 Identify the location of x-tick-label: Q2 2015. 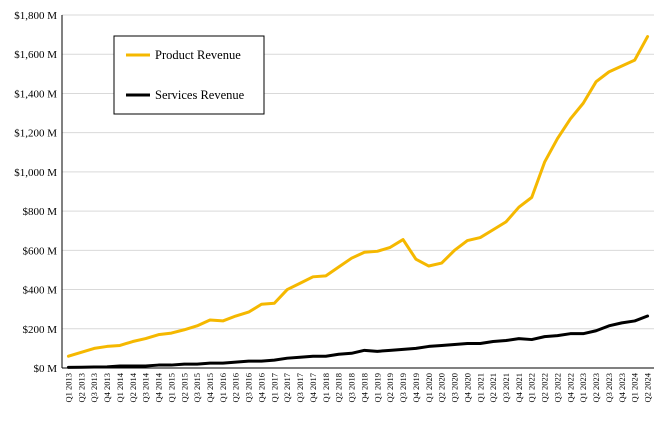
(184, 388).